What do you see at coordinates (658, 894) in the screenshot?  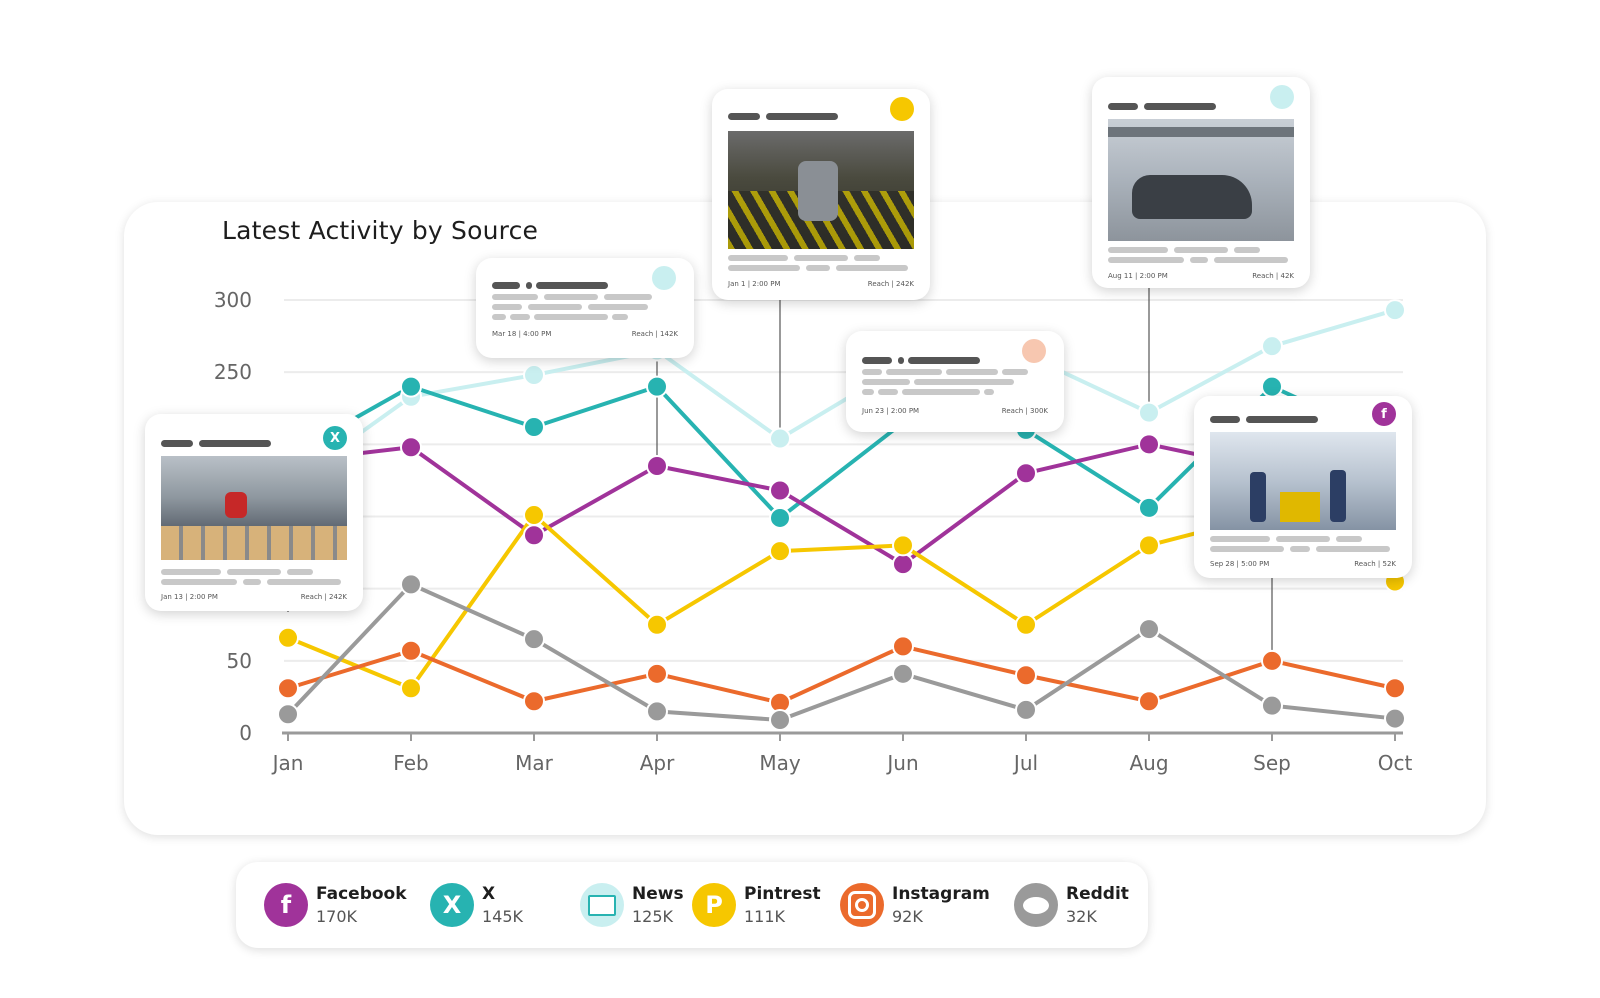 I see `legend-label: News` at bounding box center [658, 894].